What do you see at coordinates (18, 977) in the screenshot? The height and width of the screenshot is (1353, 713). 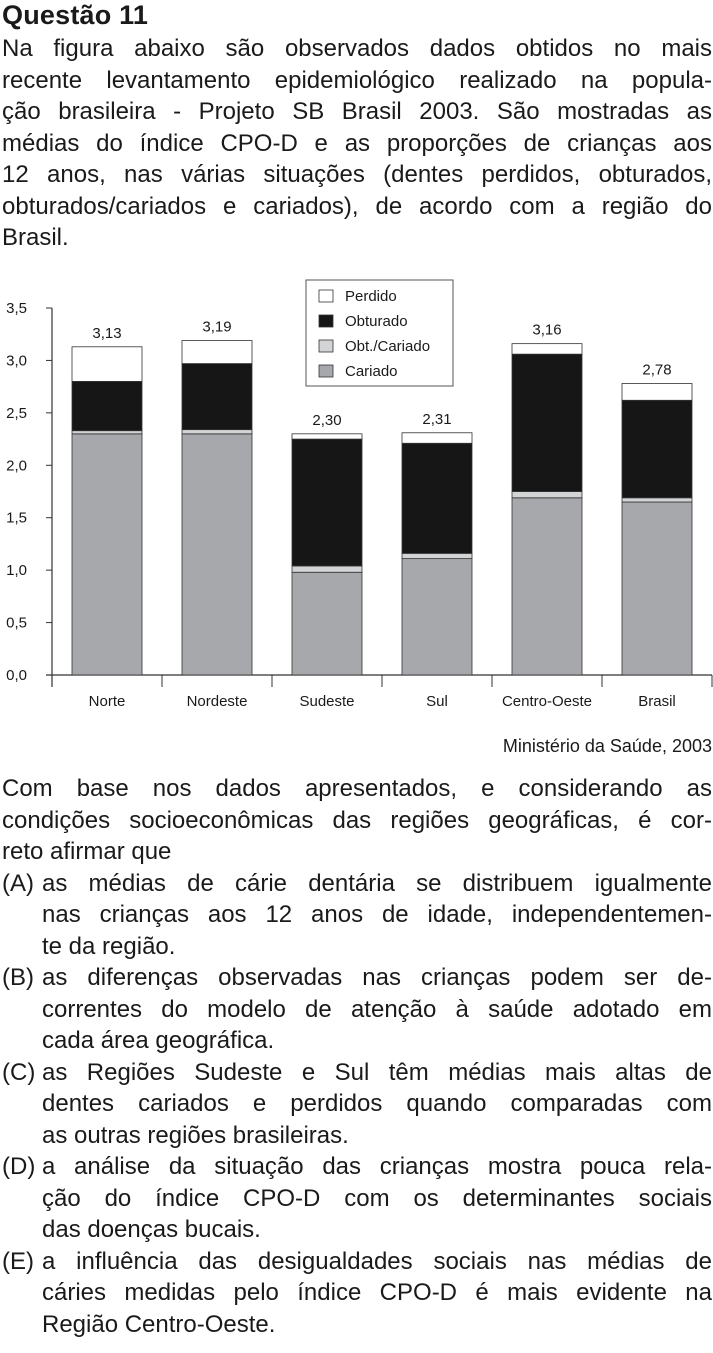 I see `option-letter: (B)` at bounding box center [18, 977].